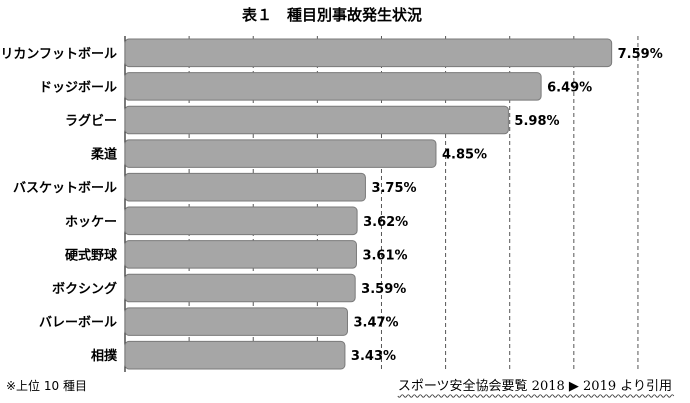 The width and height of the screenshot is (690, 403). Describe the element at coordinates (383, 289) in the screenshot. I see `value-label: 3.59%` at that location.